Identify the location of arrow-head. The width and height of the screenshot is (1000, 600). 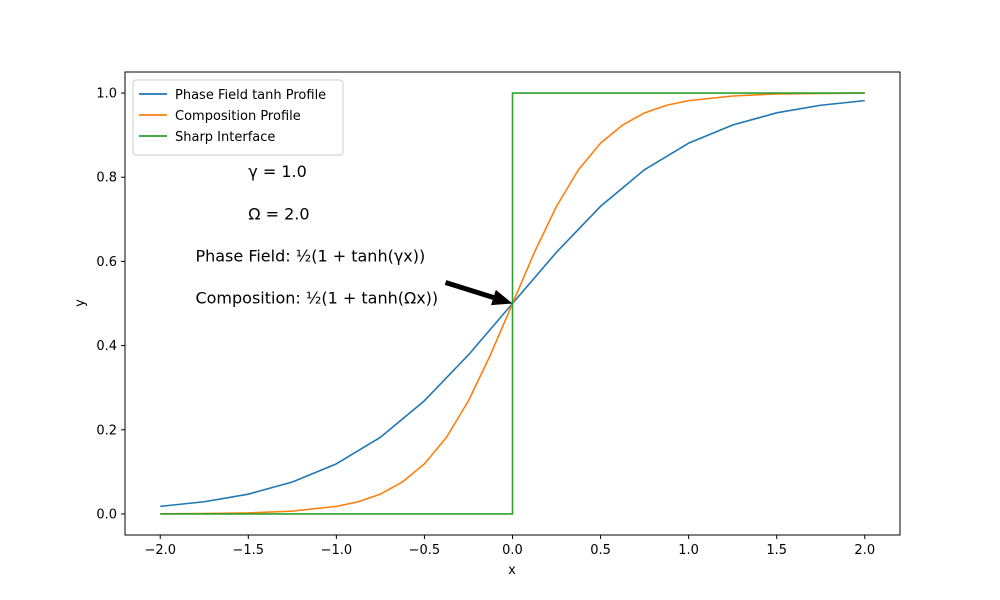
(502, 297).